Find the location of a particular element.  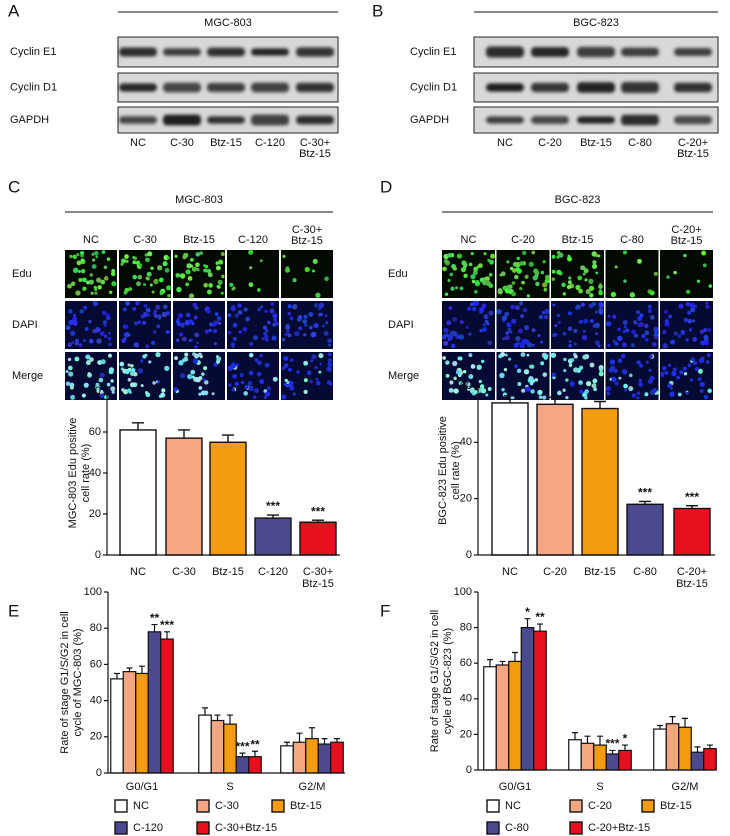

y-tick-label: 0 is located at coordinates (469, 555).